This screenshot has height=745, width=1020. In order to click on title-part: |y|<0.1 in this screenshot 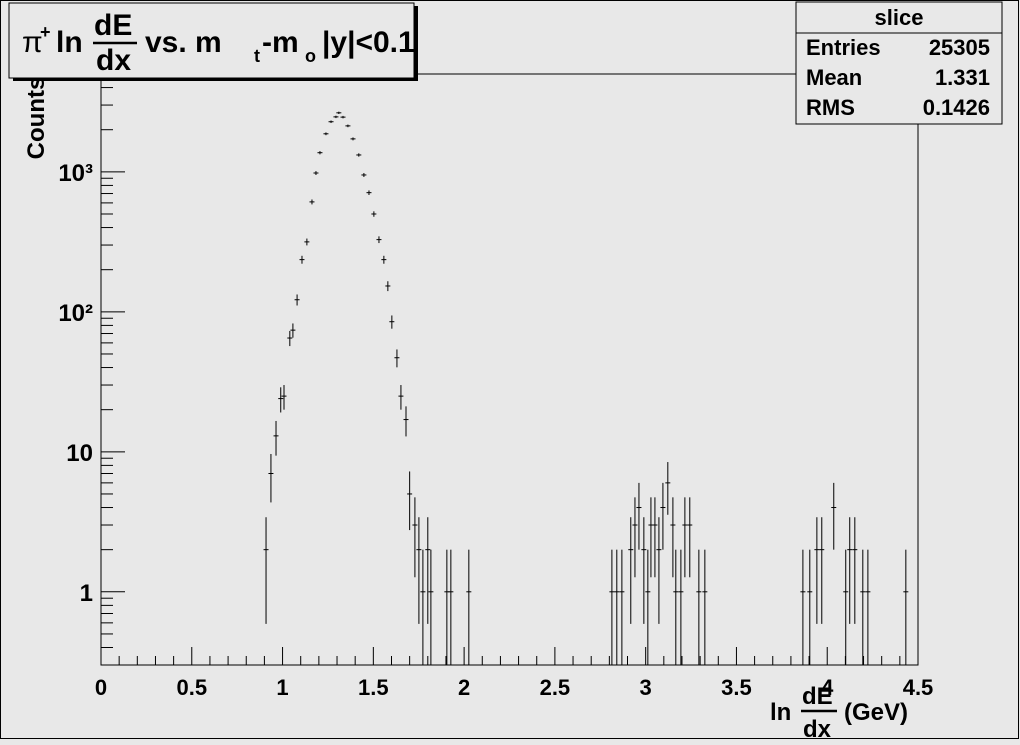, I will do `click(368, 42)`.